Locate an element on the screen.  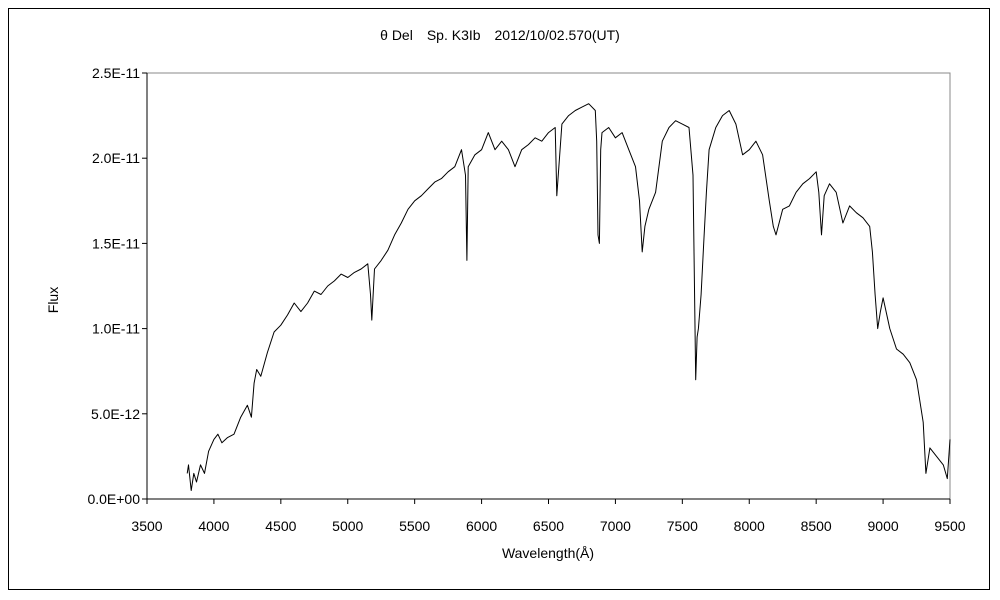
y-tick-label: 1.0E-11 is located at coordinates (116, 329).